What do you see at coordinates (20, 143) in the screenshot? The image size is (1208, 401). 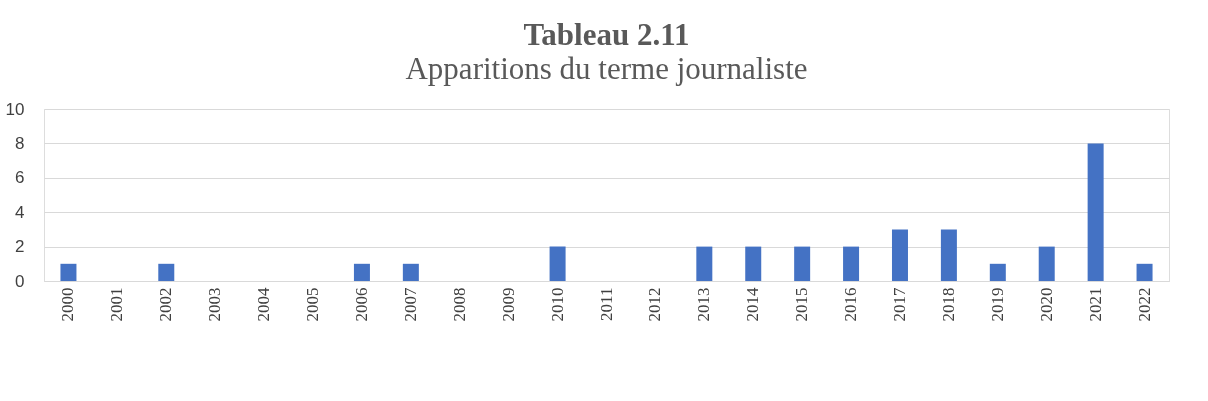 I see `y-tick-label: 8` at bounding box center [20, 143].